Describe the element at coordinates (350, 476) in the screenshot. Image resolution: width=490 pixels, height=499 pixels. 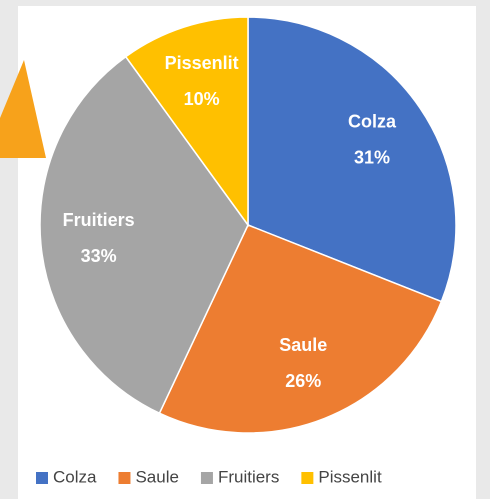
I see `legend-label: Pissenlit` at that location.